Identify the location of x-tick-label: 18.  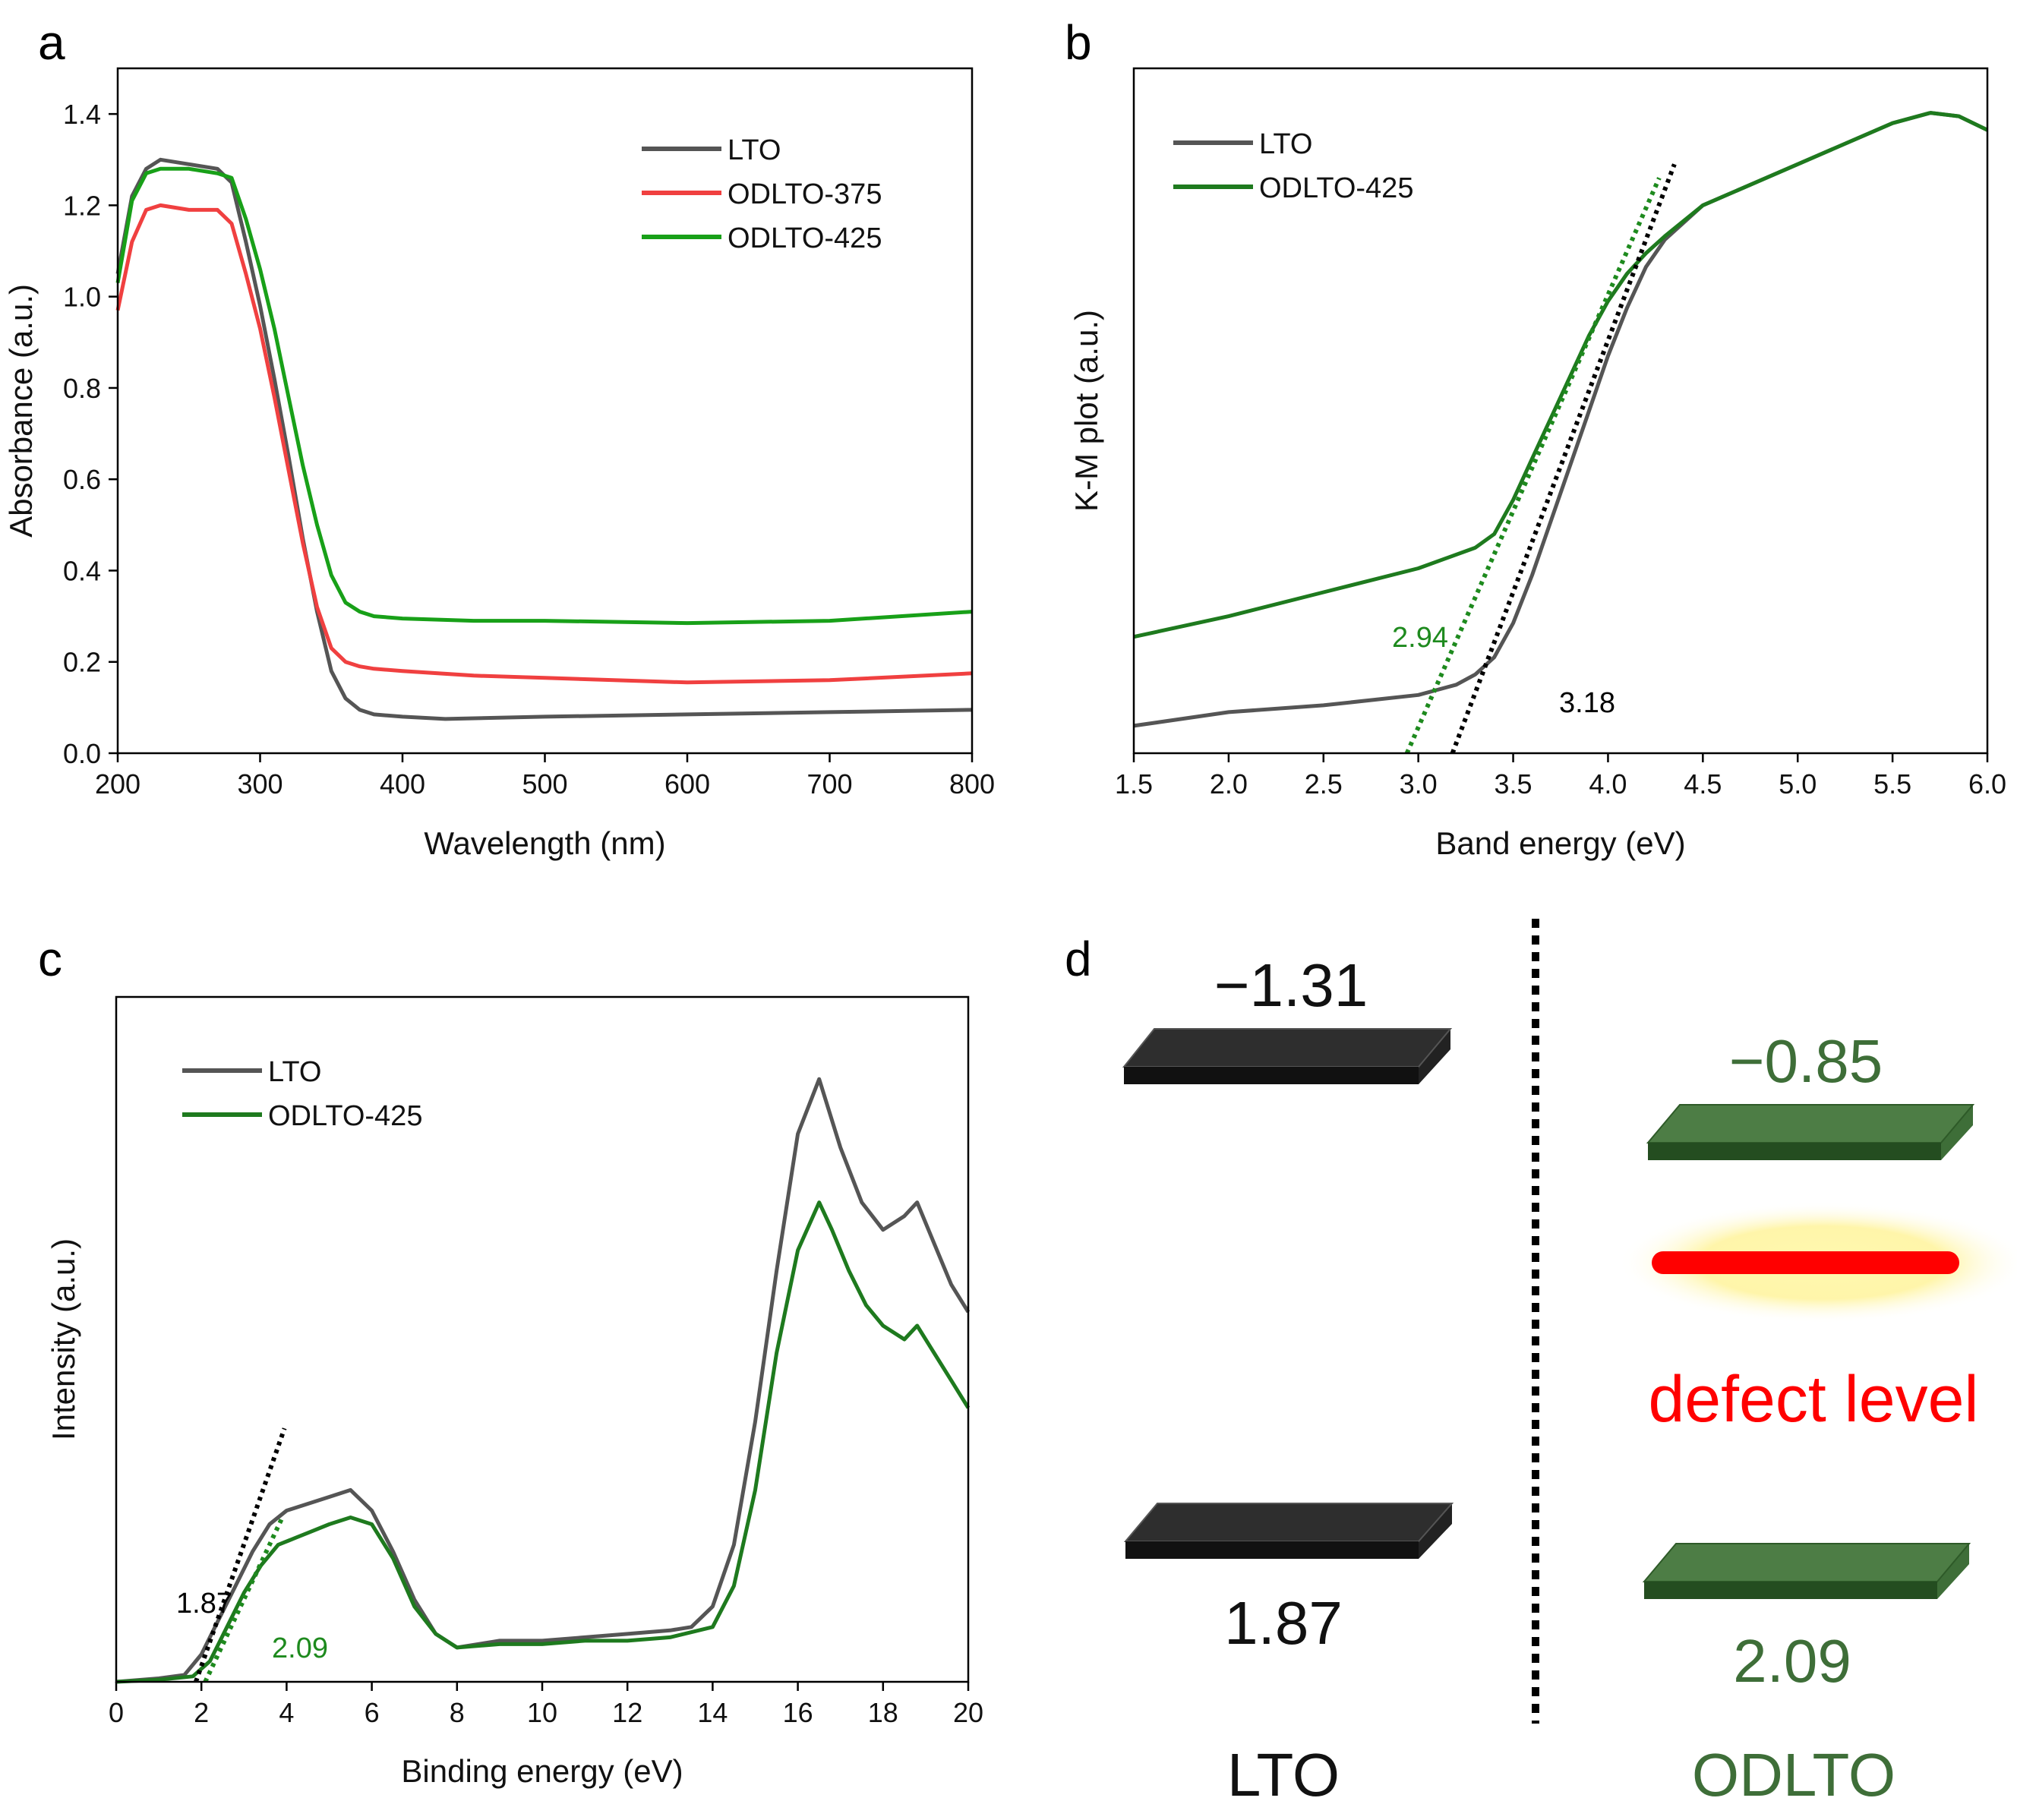
(883, 1712).